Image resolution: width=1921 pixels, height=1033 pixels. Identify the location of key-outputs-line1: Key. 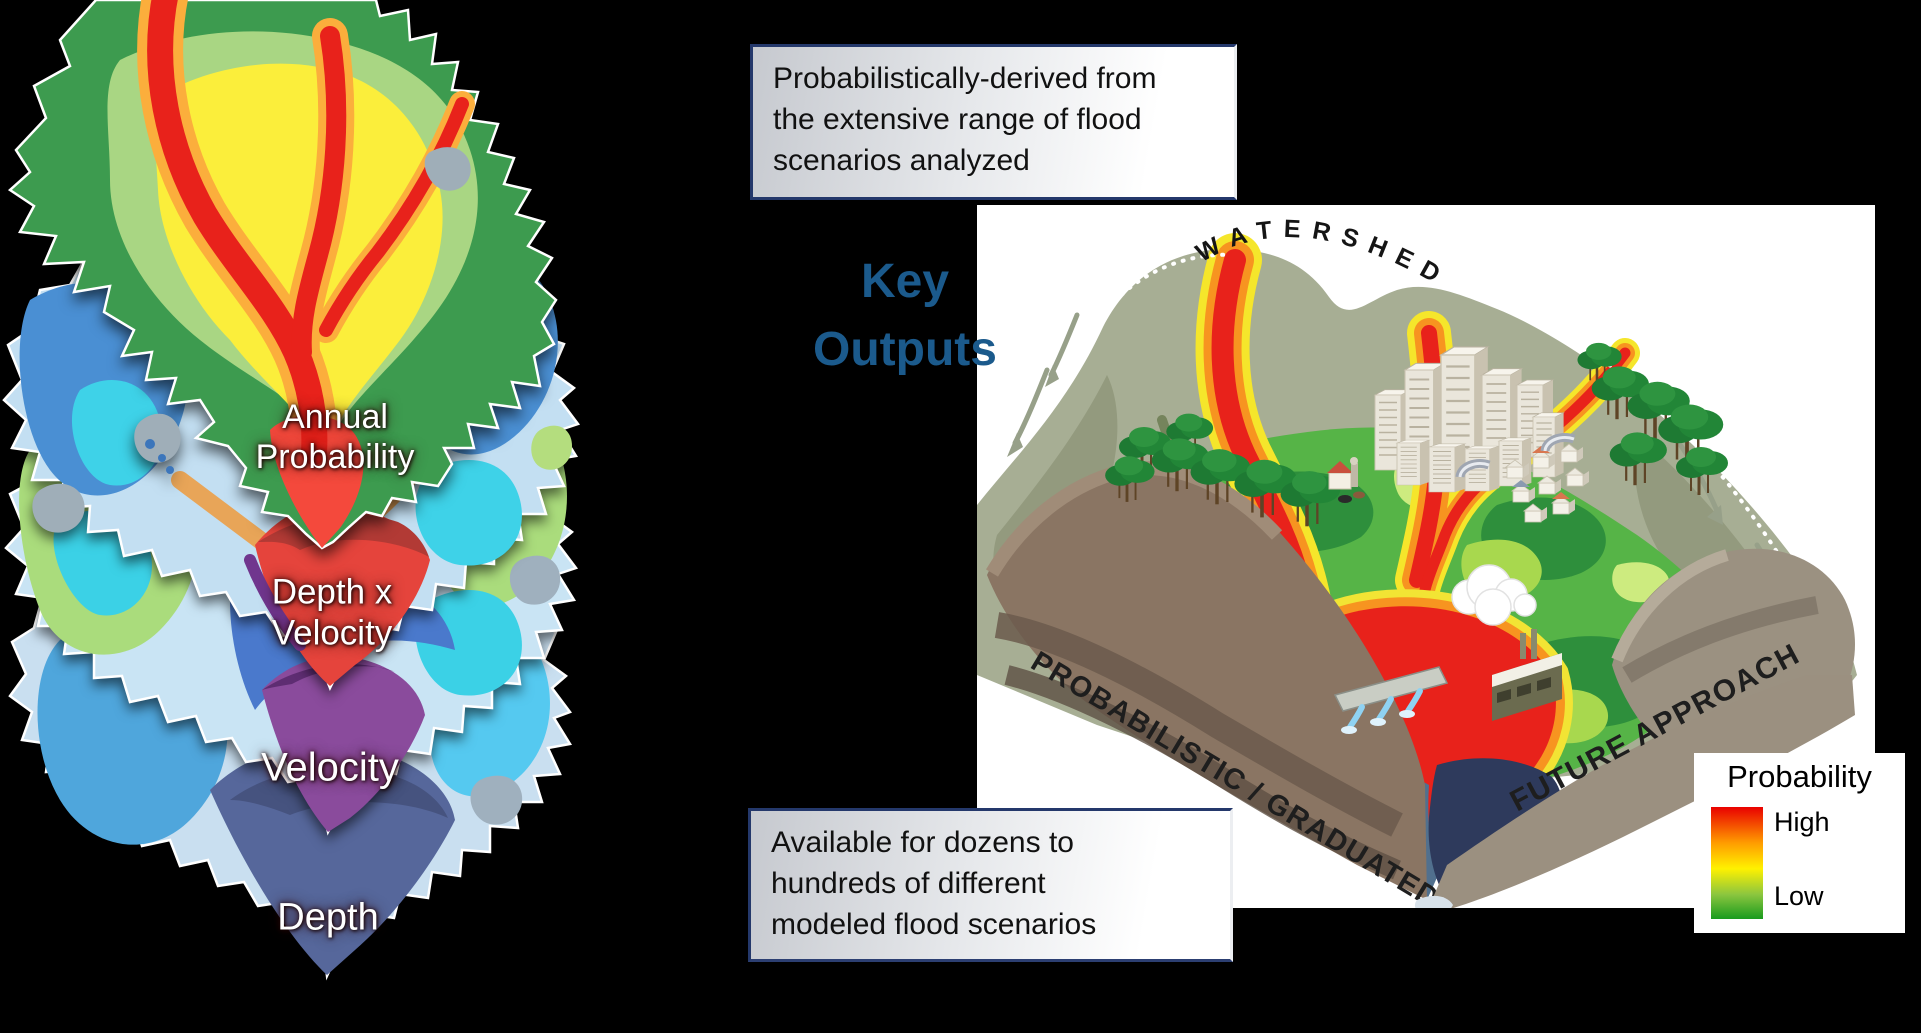
(905, 281).